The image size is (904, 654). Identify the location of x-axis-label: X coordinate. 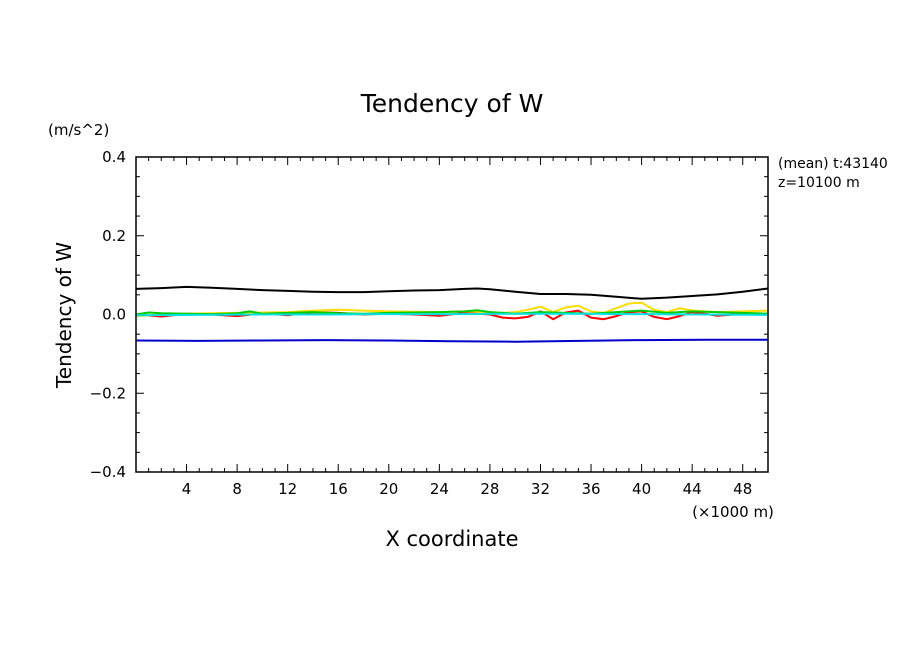
(451, 539).